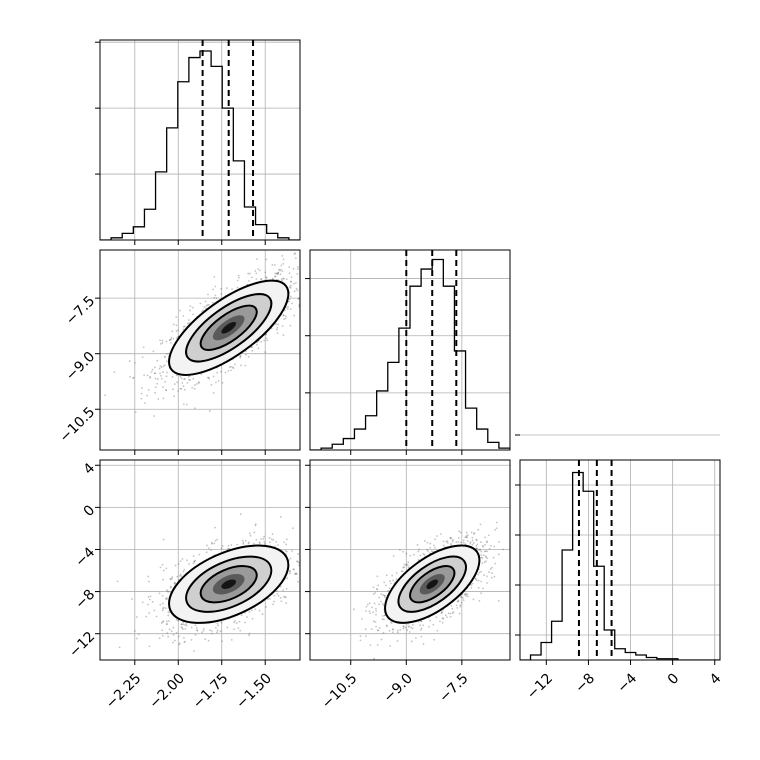 The width and height of the screenshot is (760, 760). What do you see at coordinates (211, 691) in the screenshot?
I see `x-tick-label-p0: −1.75` at bounding box center [211, 691].